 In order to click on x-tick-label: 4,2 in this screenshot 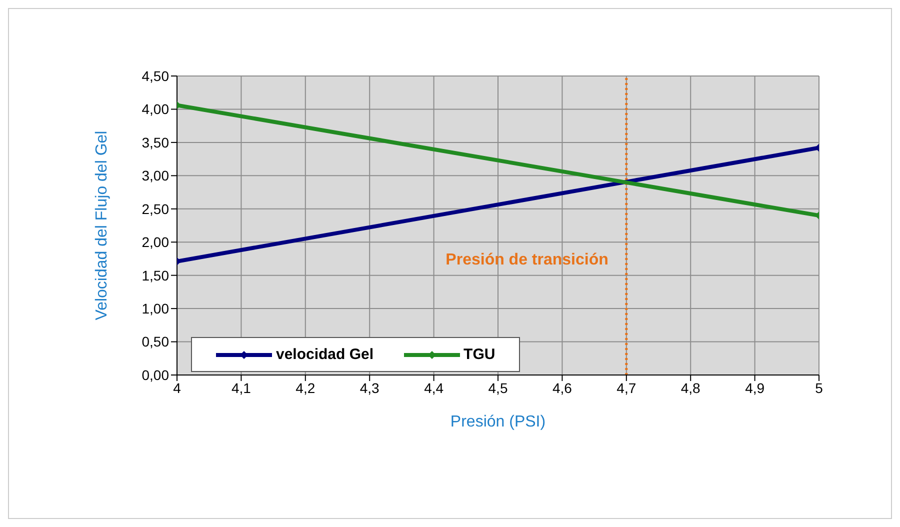, I will do `click(306, 388)`.